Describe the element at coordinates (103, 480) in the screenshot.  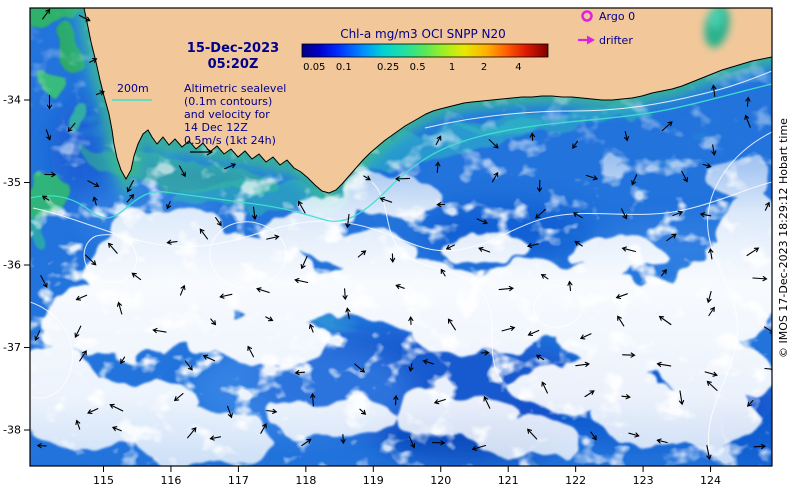
I see `x-tick-label: 115` at that location.